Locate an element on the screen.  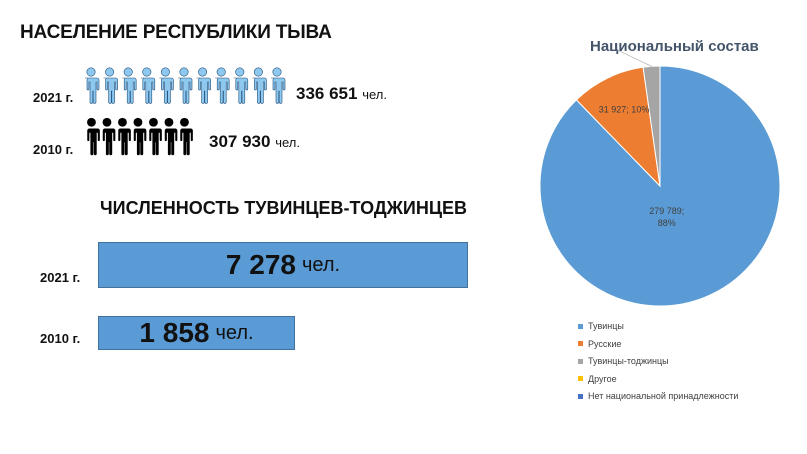
legend-label: Тувинцы is located at coordinates (606, 326).